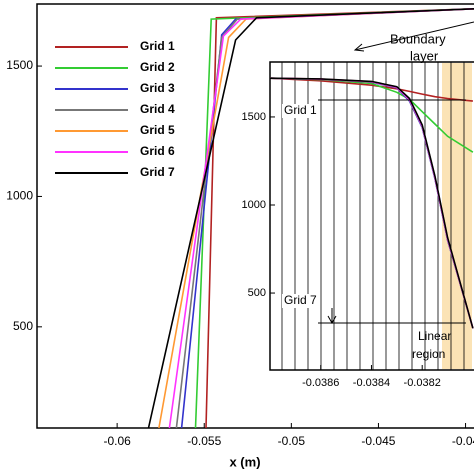 This screenshot has height=474, width=474. I want to click on x-tick-label: -0.0382, so click(422, 383).